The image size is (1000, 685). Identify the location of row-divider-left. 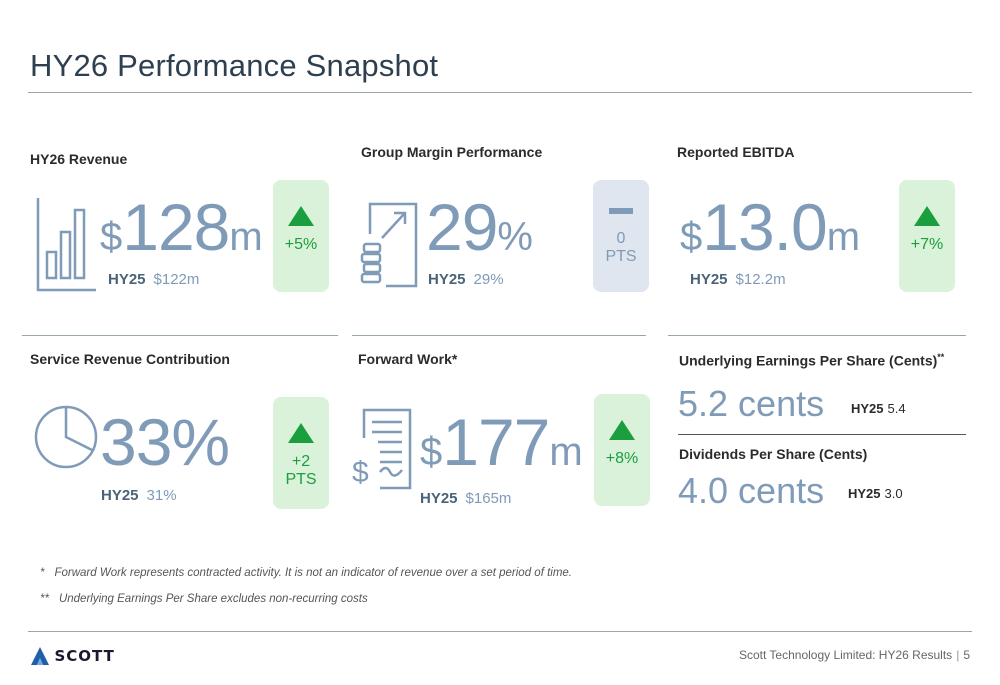
(180, 335).